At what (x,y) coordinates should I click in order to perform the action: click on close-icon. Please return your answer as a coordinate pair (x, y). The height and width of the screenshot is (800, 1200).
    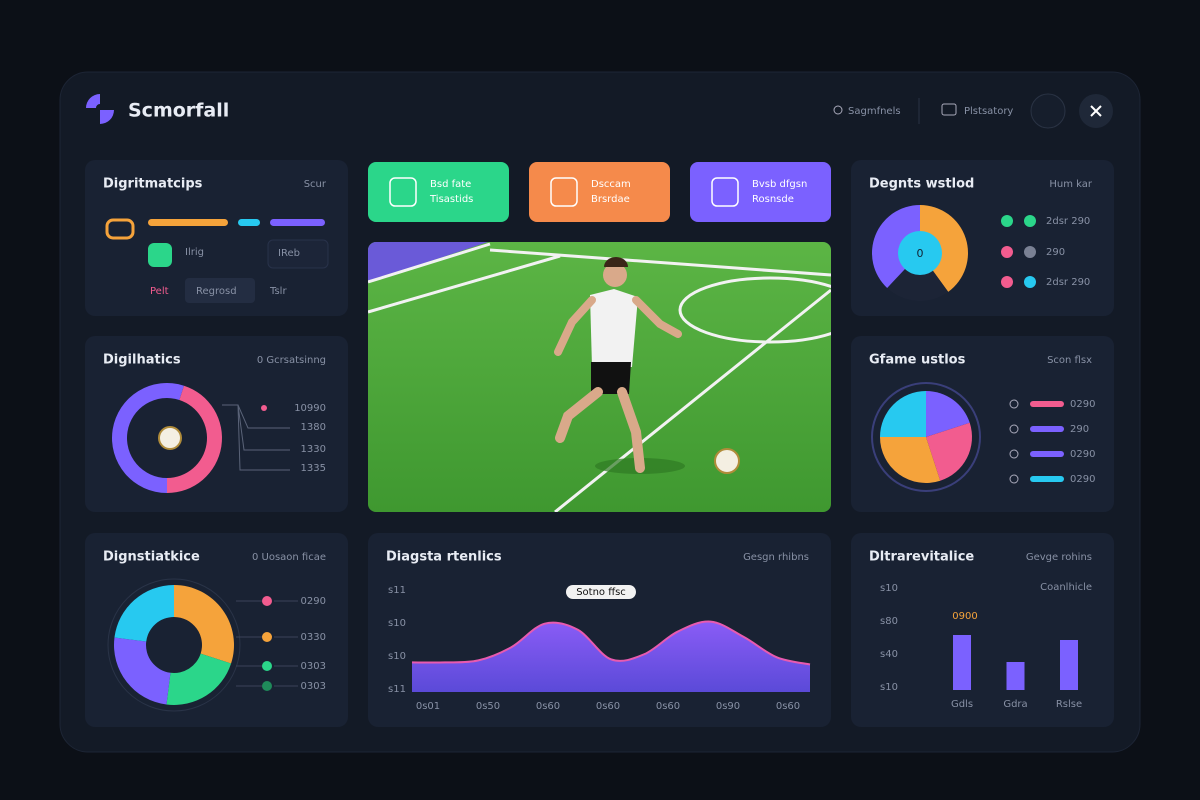
    Looking at the image, I should click on (1096, 111).